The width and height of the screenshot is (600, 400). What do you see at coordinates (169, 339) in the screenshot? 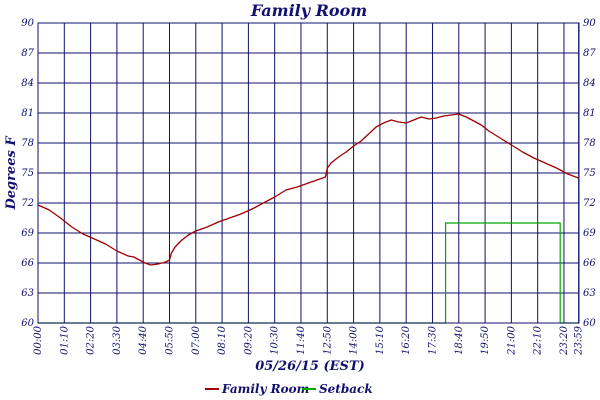
I see `x-tick-label: 05:50` at bounding box center [169, 339].